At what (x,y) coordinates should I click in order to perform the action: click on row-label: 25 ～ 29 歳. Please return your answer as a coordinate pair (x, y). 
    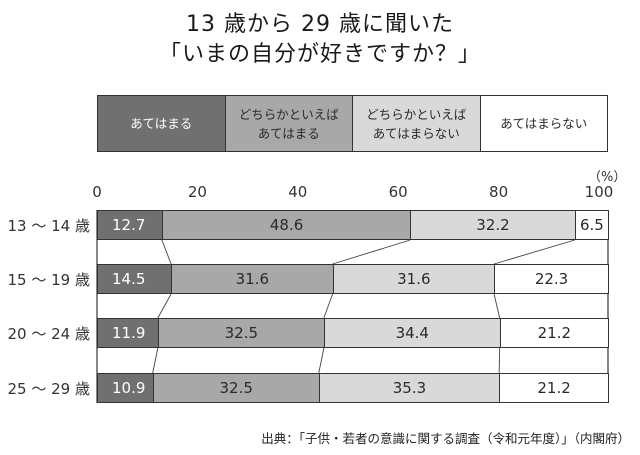
    Looking at the image, I should click on (48, 389).